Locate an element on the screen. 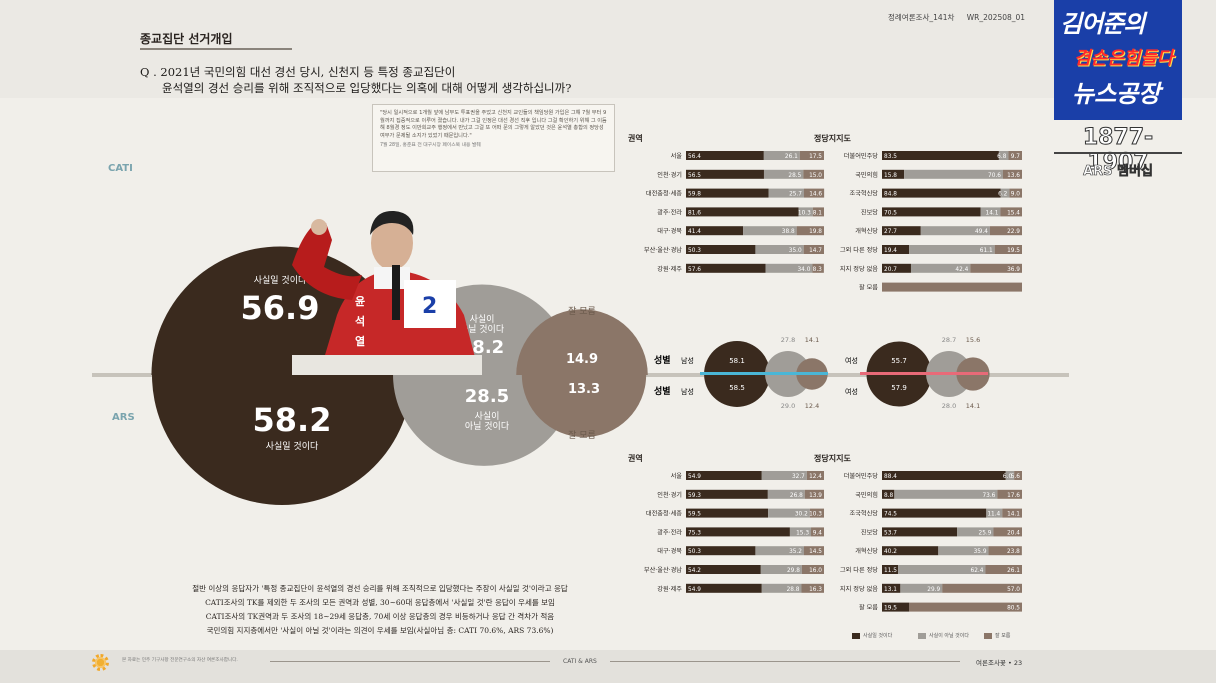 The height and width of the screenshot is (683, 1216). cati-region-bar-value: 28.5 is located at coordinates (794, 176).